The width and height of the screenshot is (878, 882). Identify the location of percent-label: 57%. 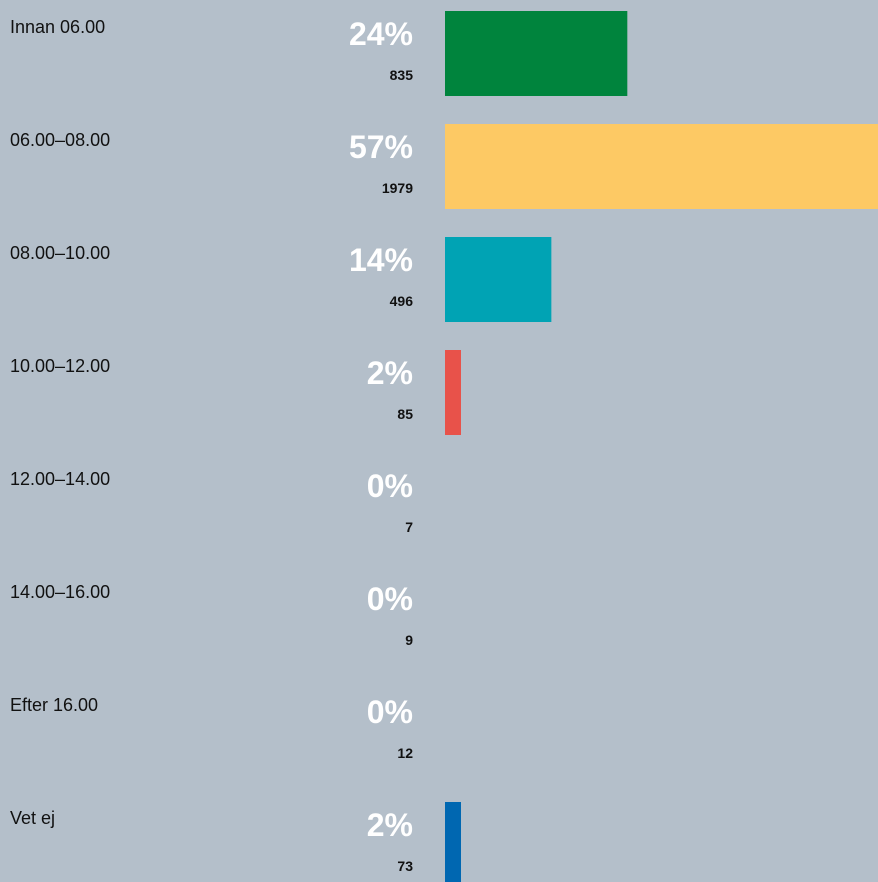
(381, 147).